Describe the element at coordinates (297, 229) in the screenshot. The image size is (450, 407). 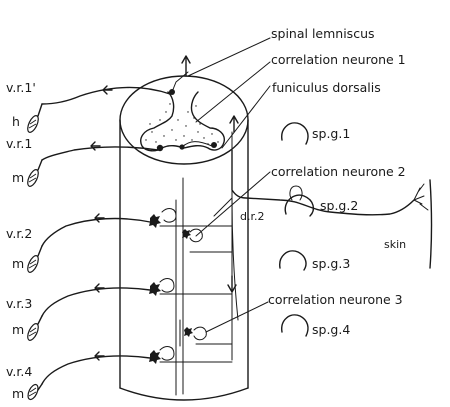
I see `spinal-ganglia` at that location.